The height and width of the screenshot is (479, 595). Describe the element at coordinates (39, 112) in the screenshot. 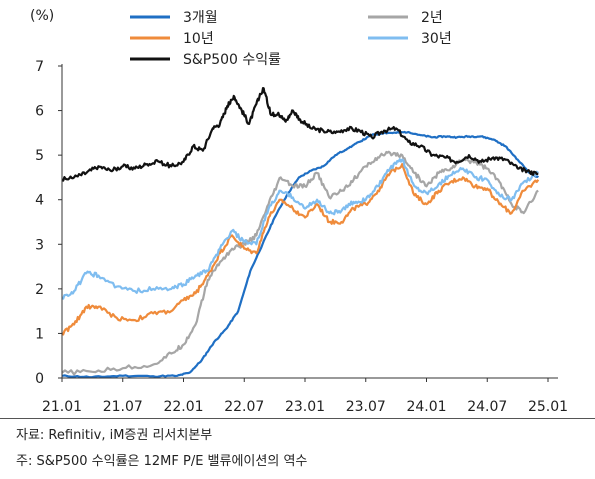

I see `y-tick-label: 6` at that location.